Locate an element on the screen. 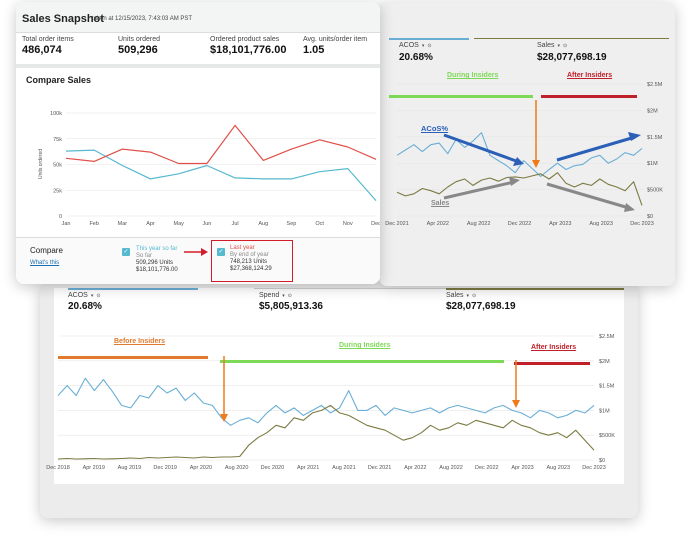  x-tick-label: Aug 2021 is located at coordinates (344, 468).